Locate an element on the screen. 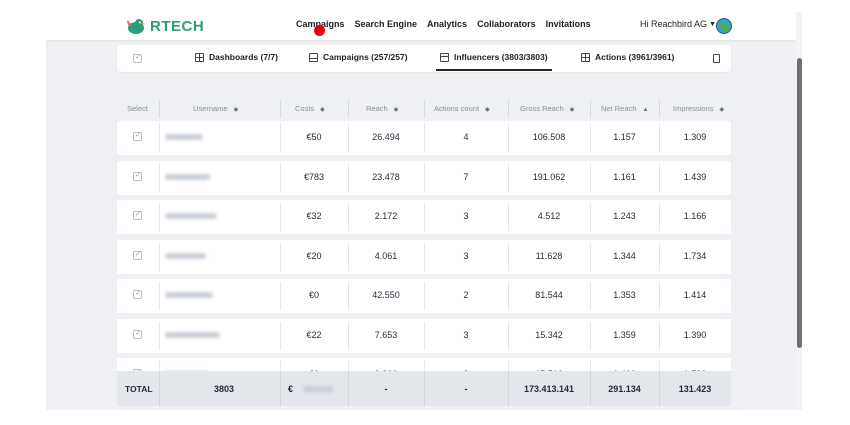  calendar-icon is located at coordinates (444, 57).